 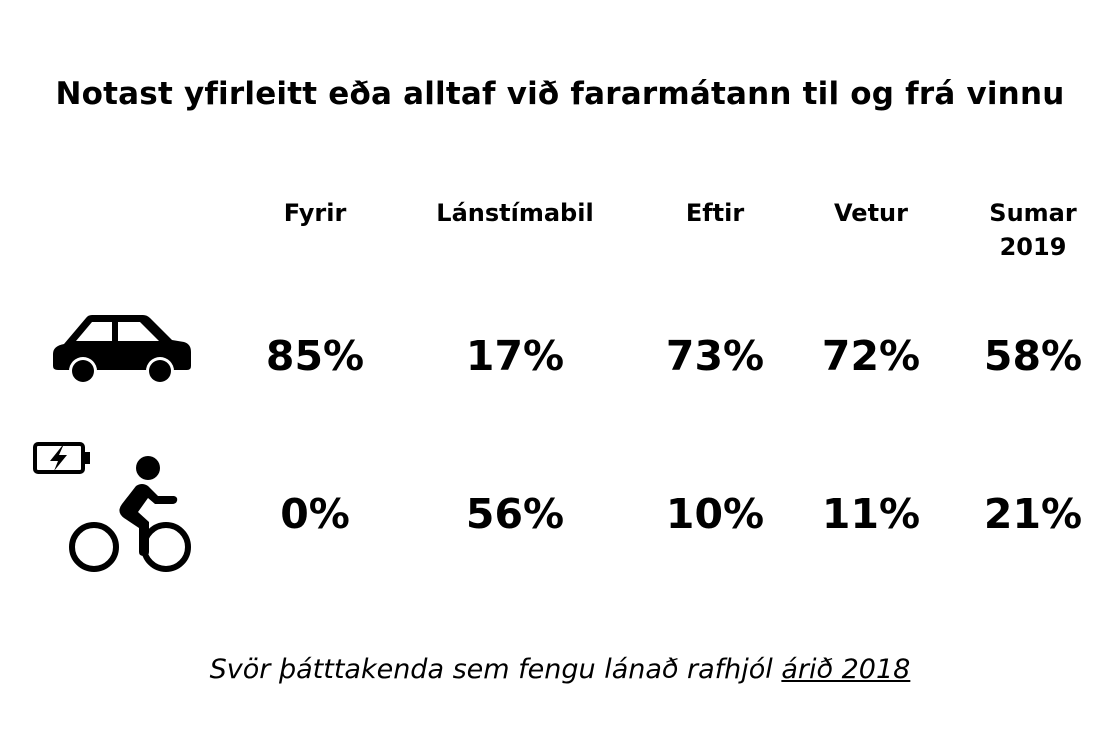 What do you see at coordinates (122, 350) in the screenshot?
I see `car-icon` at bounding box center [122, 350].